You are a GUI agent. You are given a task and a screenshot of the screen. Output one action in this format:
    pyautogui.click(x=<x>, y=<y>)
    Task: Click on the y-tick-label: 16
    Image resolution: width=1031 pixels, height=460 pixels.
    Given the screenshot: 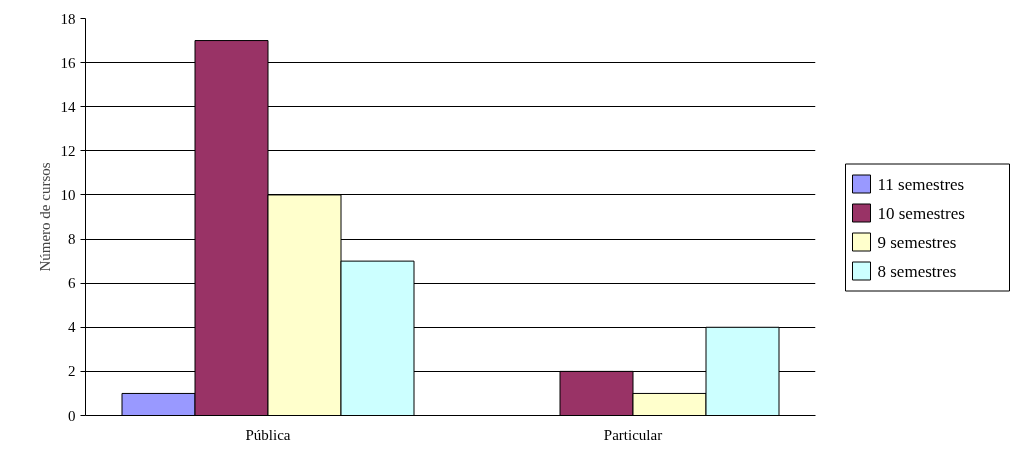 What is the action you would take?
    pyautogui.click(x=68, y=62)
    